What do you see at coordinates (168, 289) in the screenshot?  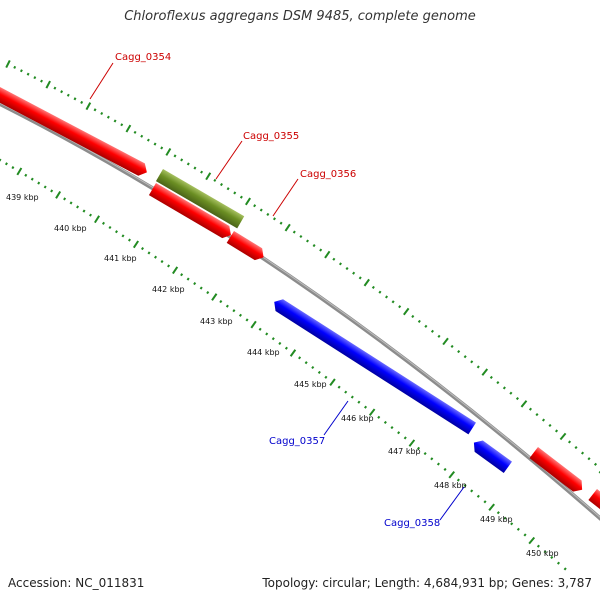 I see `ruler-label: 442 kbp` at bounding box center [168, 289].